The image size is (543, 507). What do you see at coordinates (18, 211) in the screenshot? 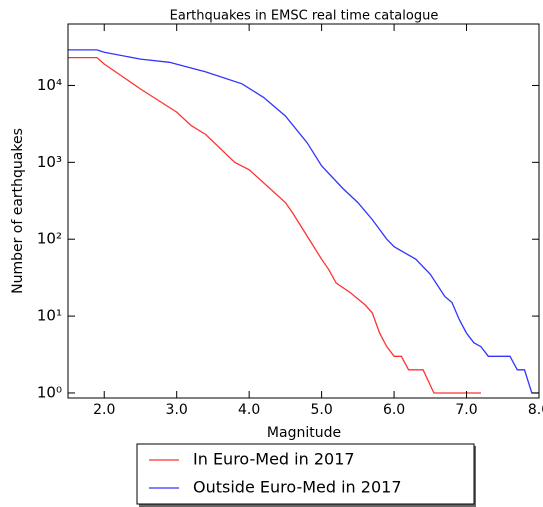
I see `y-axis-label: Number of earthquakes` at bounding box center [18, 211].